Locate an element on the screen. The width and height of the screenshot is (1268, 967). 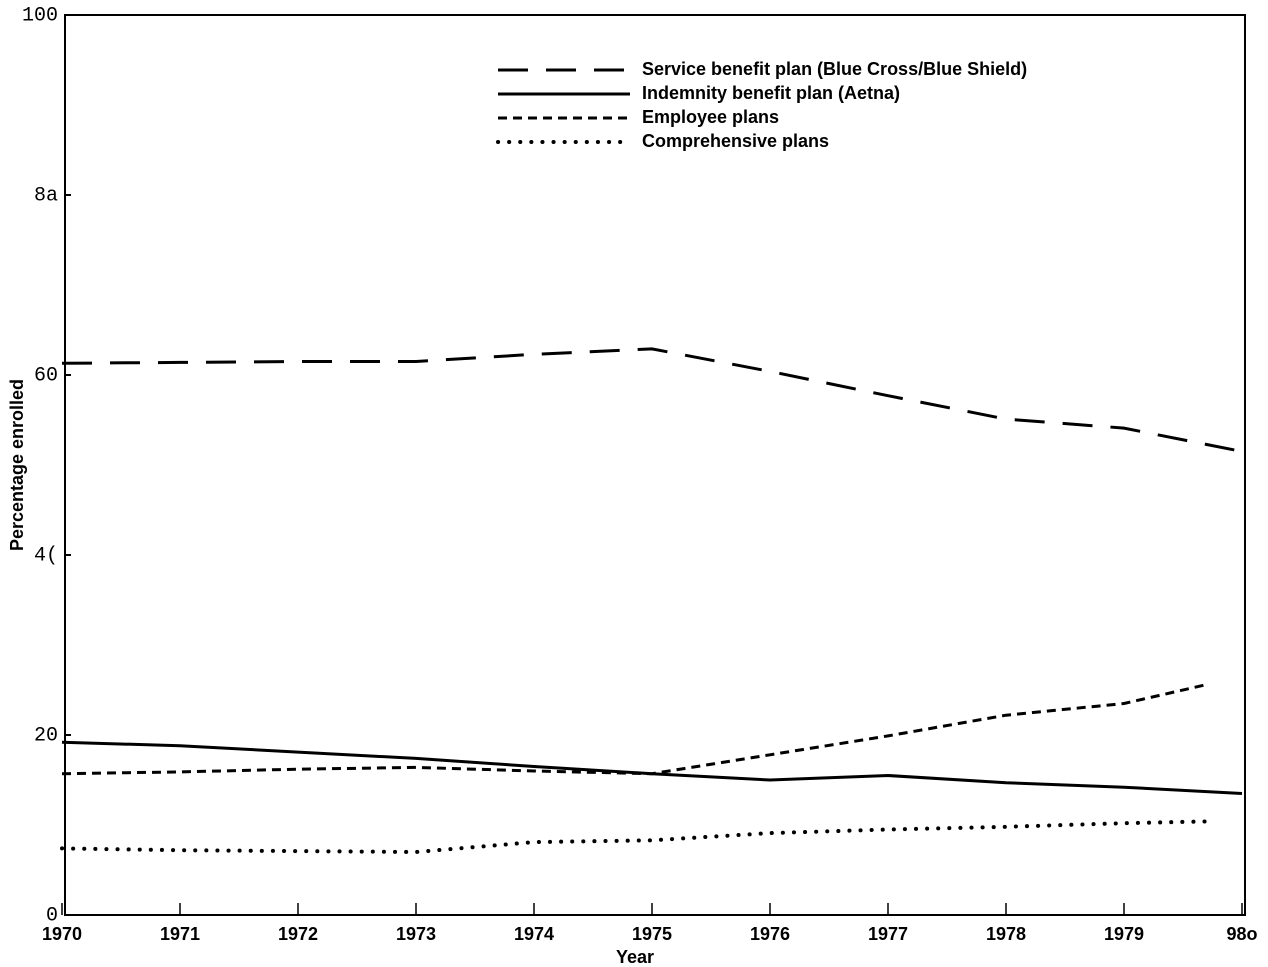
x-tick-label: 1970 is located at coordinates (62, 934).